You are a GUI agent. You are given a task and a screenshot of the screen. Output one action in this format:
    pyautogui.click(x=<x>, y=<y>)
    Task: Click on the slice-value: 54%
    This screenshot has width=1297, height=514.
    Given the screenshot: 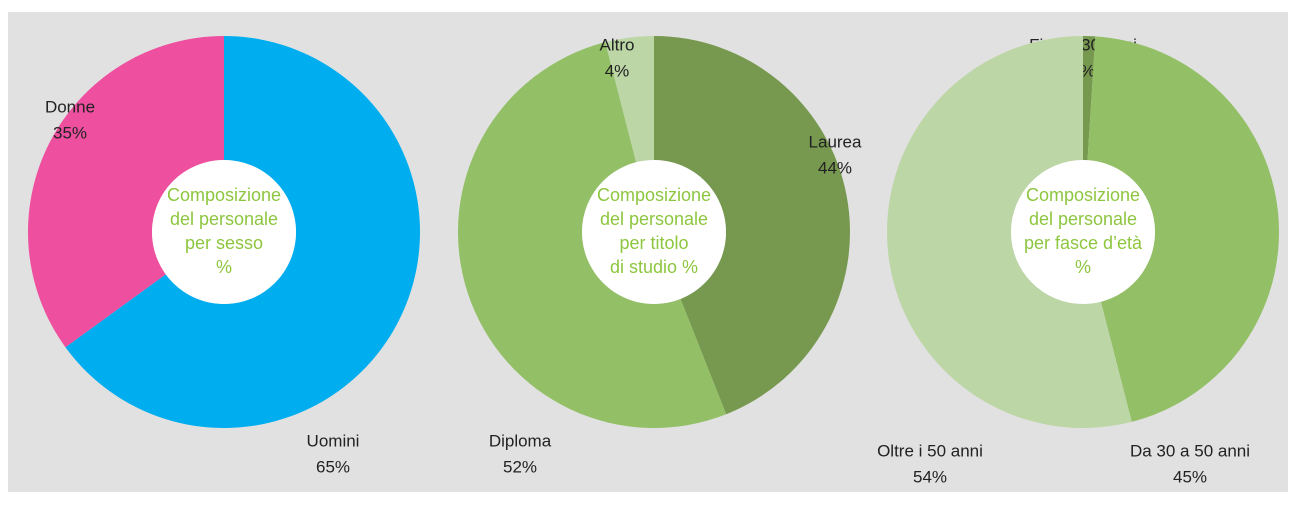 What is the action you would take?
    pyautogui.click(x=930, y=476)
    